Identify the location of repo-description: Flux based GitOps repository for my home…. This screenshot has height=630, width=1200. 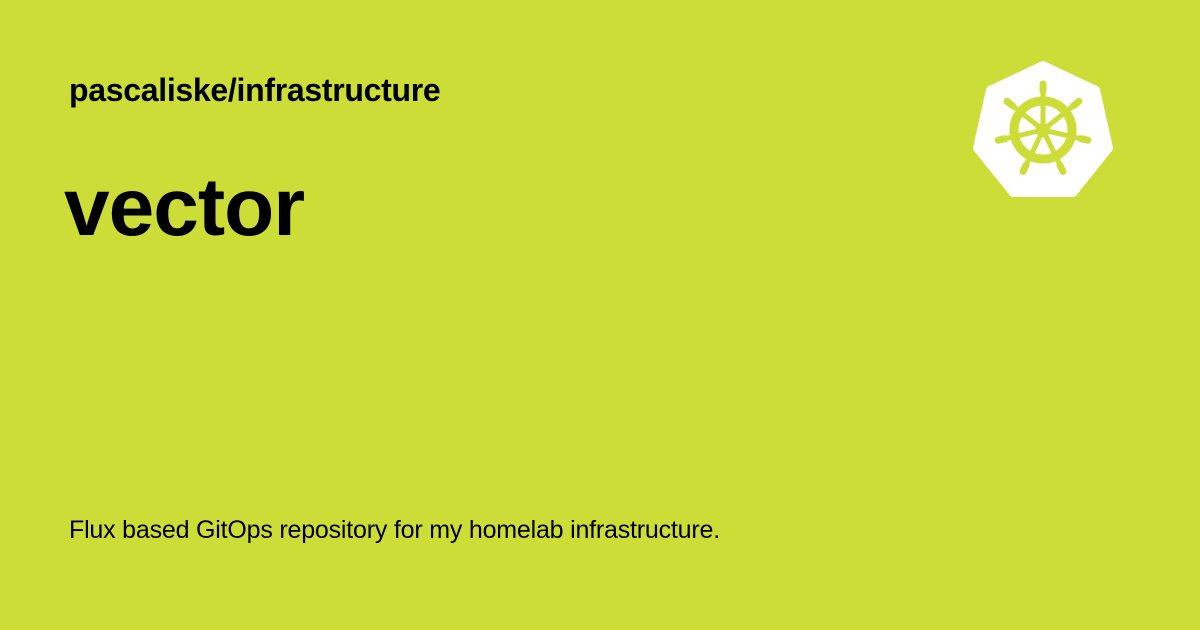
(394, 530).